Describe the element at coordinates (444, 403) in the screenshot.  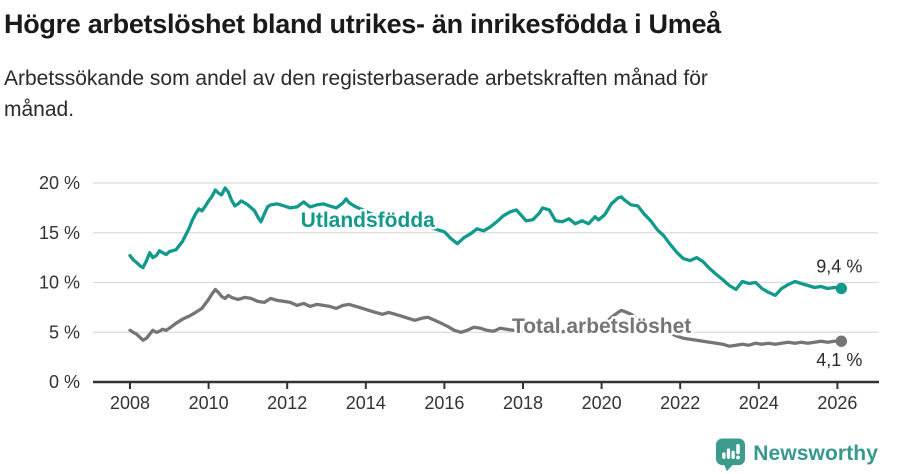
I see `x-tick-label: 2016` at that location.